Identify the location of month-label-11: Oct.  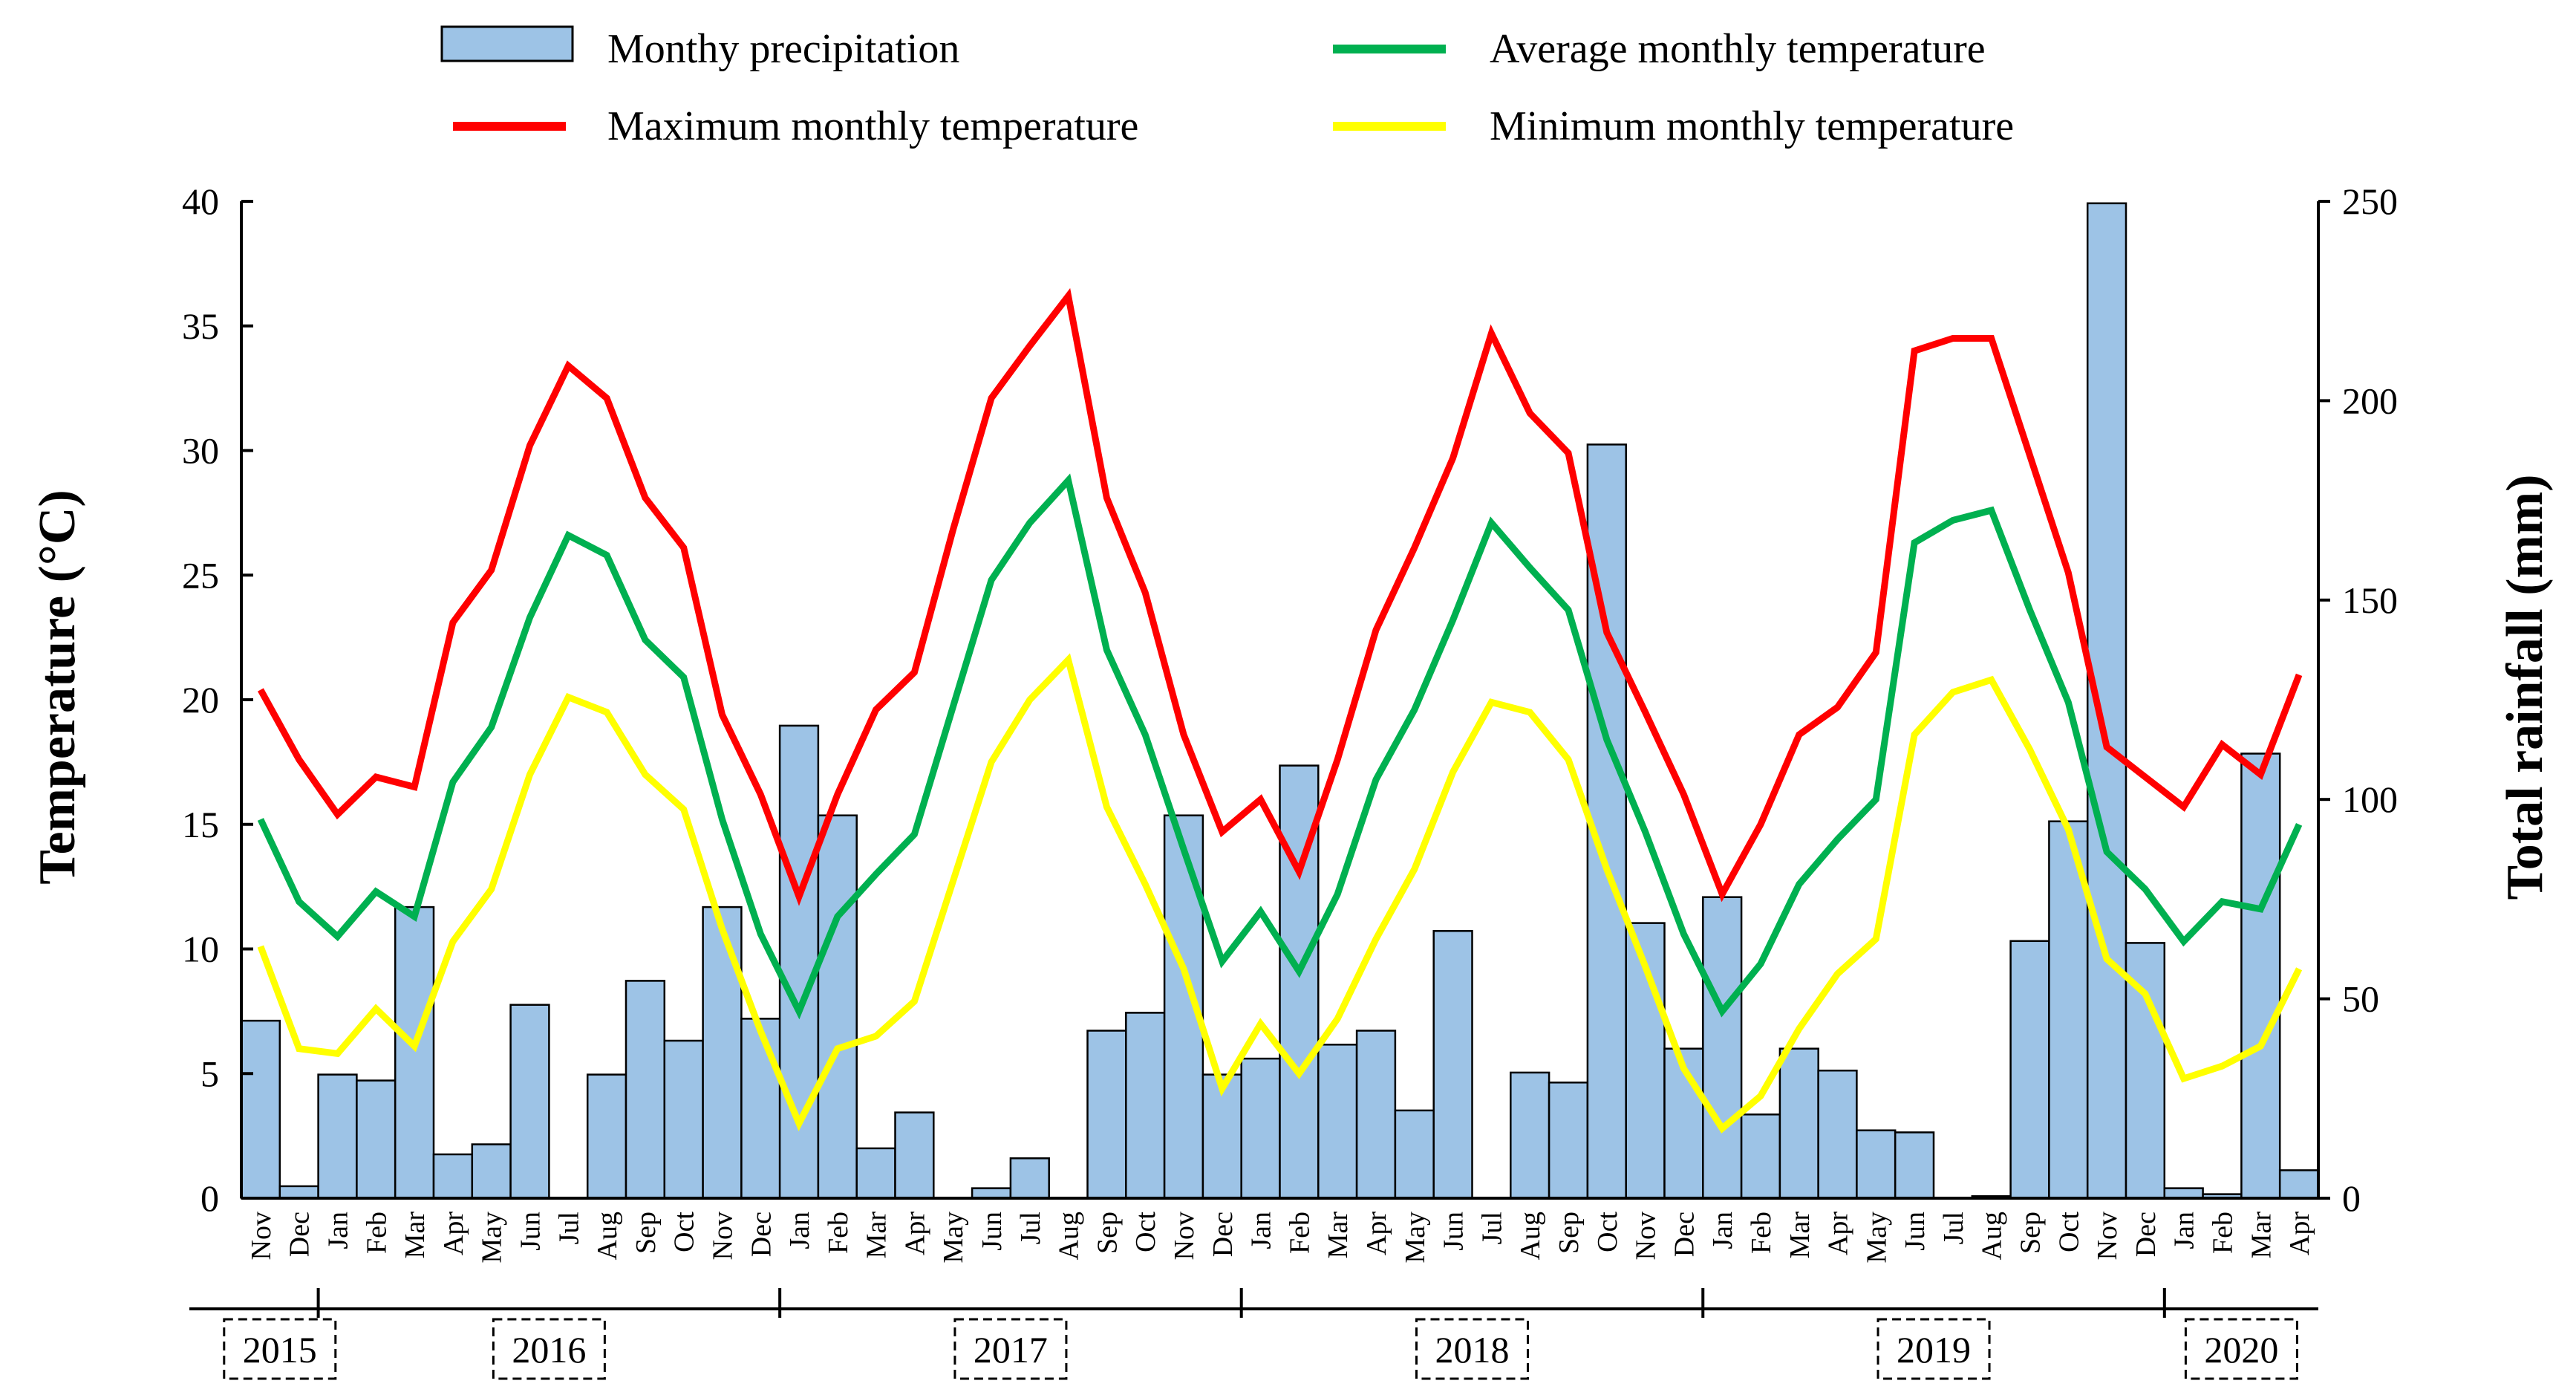
(684, 1232).